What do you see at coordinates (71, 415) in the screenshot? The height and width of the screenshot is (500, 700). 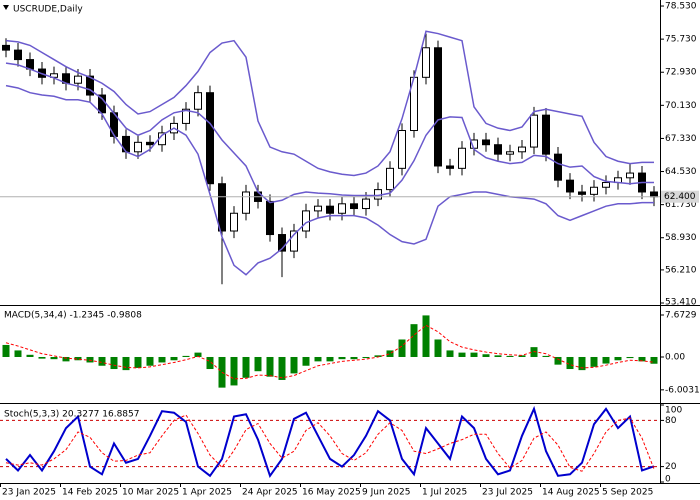 I see `panel-title: Stoch(5,3,3) 20.3277 16.8857` at bounding box center [71, 415].